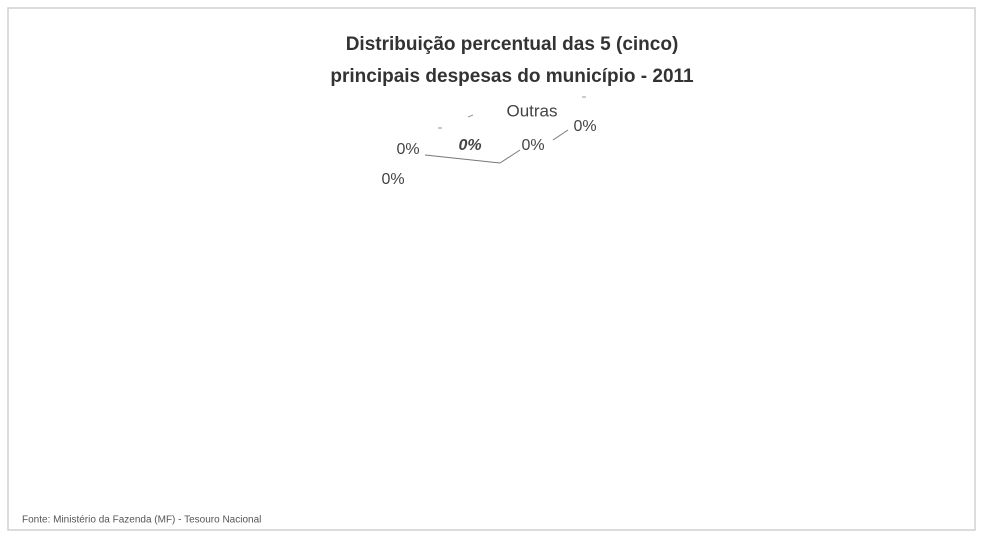  What do you see at coordinates (531, 110) in the screenshot?
I see `category-label: Outras` at bounding box center [531, 110].